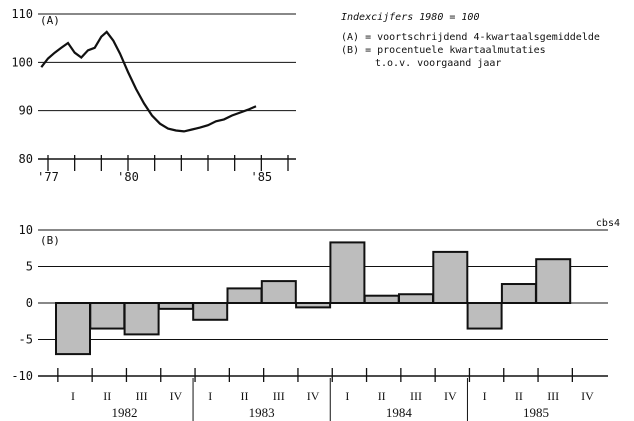  What do you see at coordinates (22, 62) in the screenshot?
I see `top-y-tick-label: 100` at bounding box center [22, 62].